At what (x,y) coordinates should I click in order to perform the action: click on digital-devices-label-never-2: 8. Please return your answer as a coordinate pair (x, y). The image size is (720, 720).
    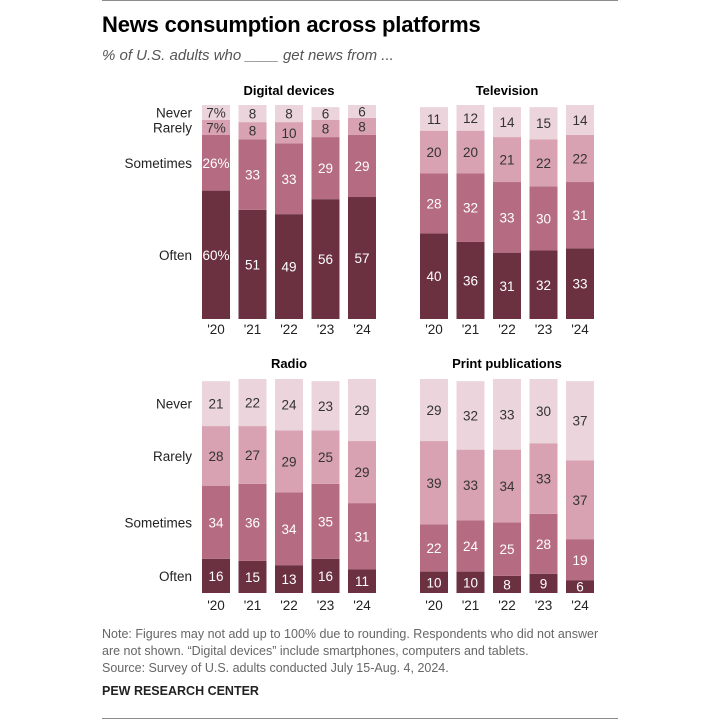
    Looking at the image, I should click on (253, 114).